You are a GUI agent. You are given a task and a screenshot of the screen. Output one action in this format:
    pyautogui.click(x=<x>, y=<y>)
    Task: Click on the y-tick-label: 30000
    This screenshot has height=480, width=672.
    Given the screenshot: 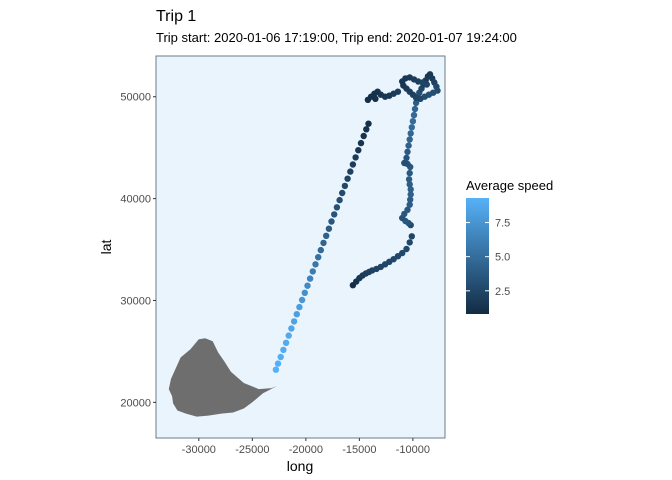 What is the action you would take?
    pyautogui.click(x=135, y=301)
    